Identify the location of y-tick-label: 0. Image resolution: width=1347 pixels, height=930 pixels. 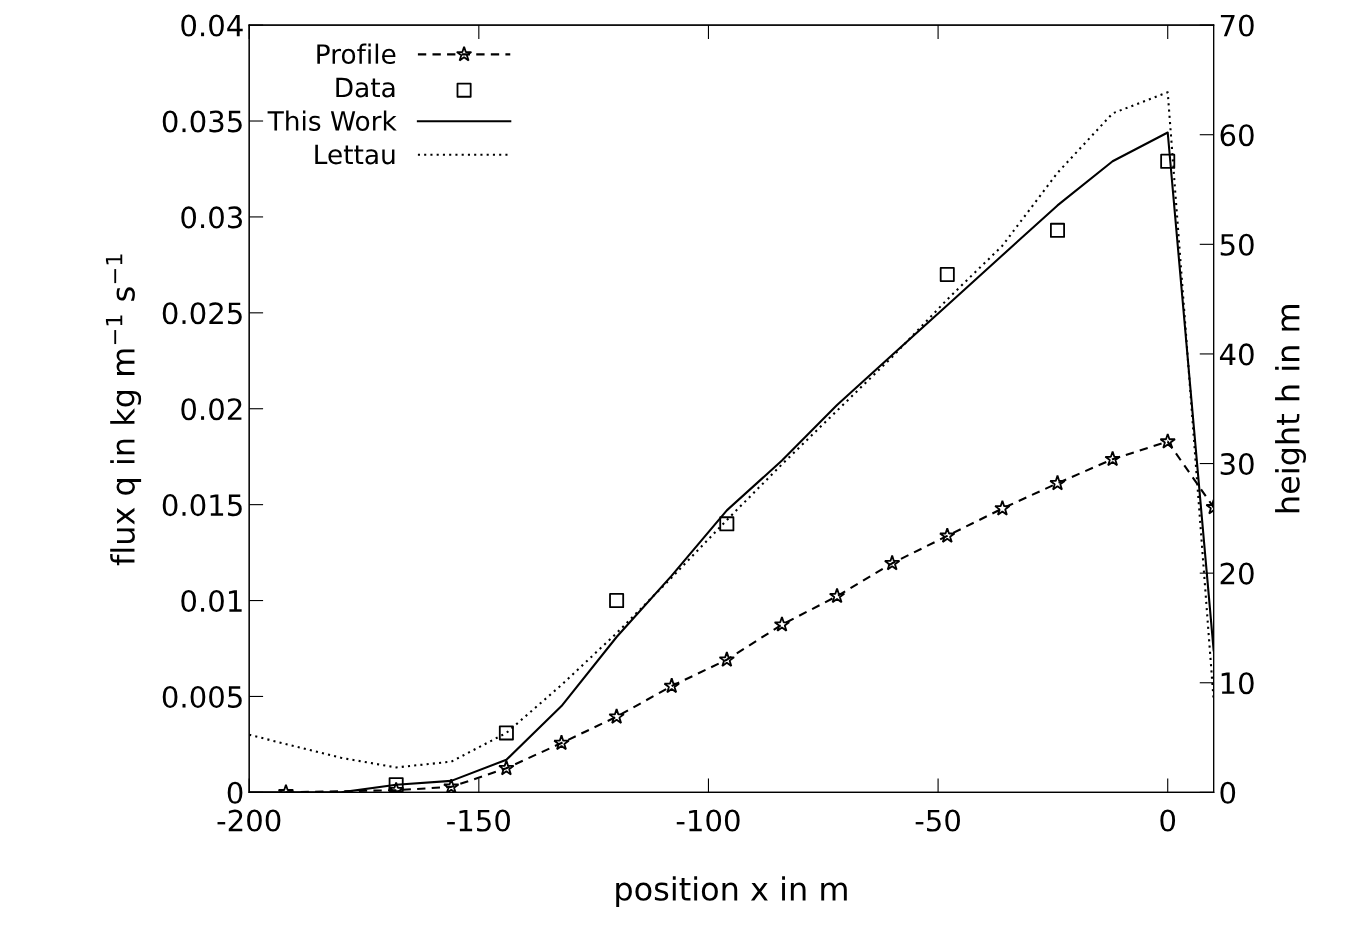
(235, 792).